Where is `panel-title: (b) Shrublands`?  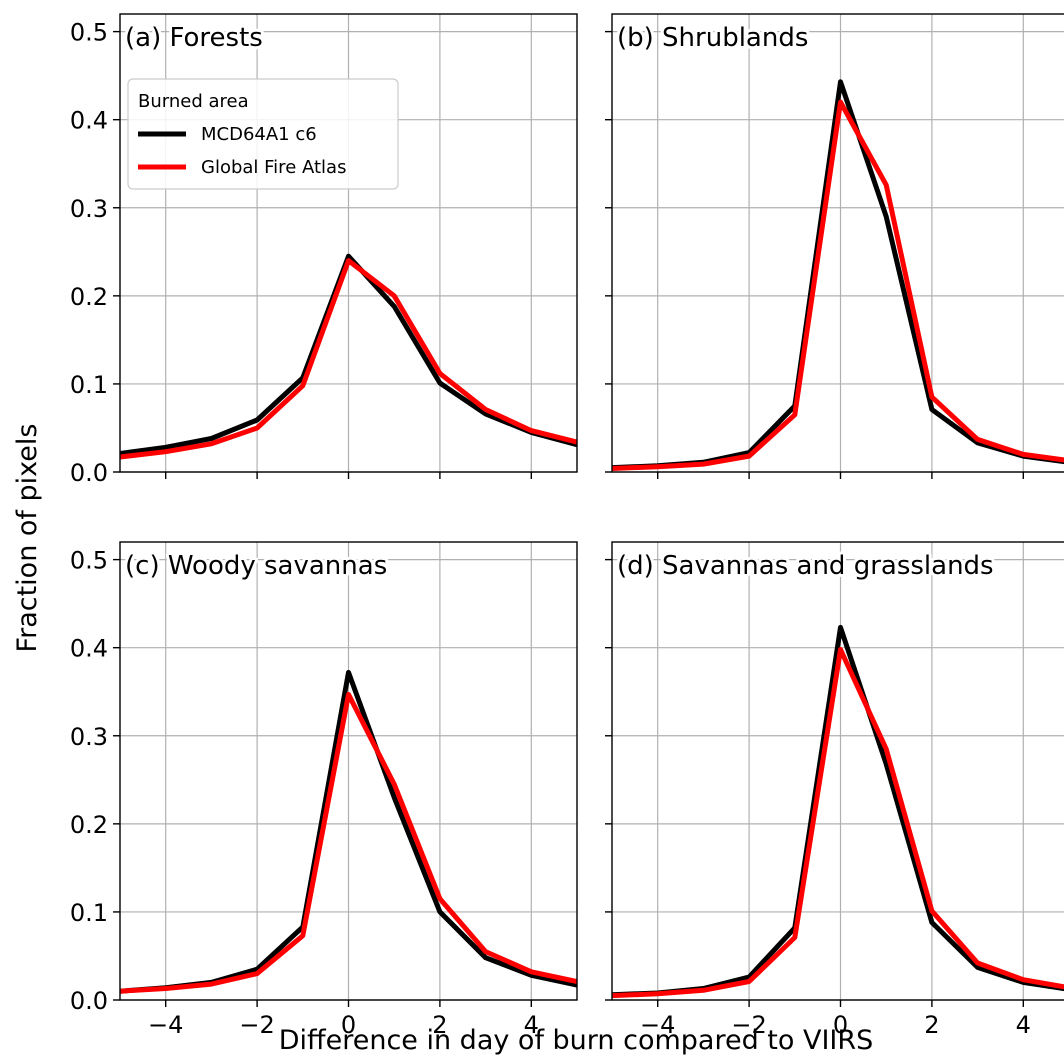 panel-title: (b) Shrublands is located at coordinates (712, 38).